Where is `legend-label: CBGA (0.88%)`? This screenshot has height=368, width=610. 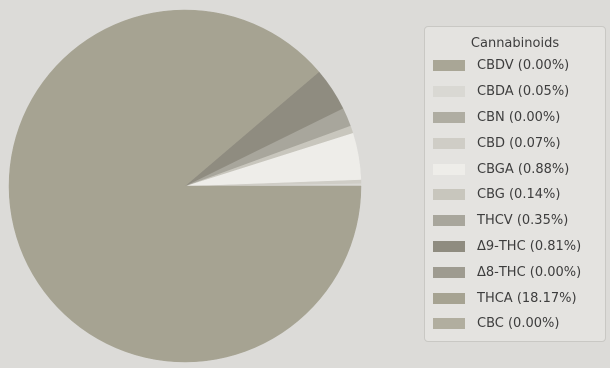 legend-label: CBGA (0.88%) is located at coordinates (523, 169).